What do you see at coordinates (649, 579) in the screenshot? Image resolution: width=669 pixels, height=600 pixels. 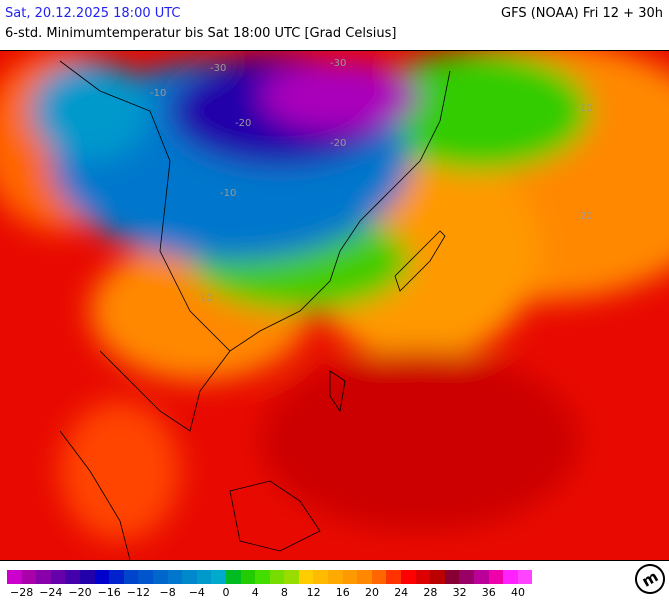 I see `meteologix-logo: m` at bounding box center [649, 579].